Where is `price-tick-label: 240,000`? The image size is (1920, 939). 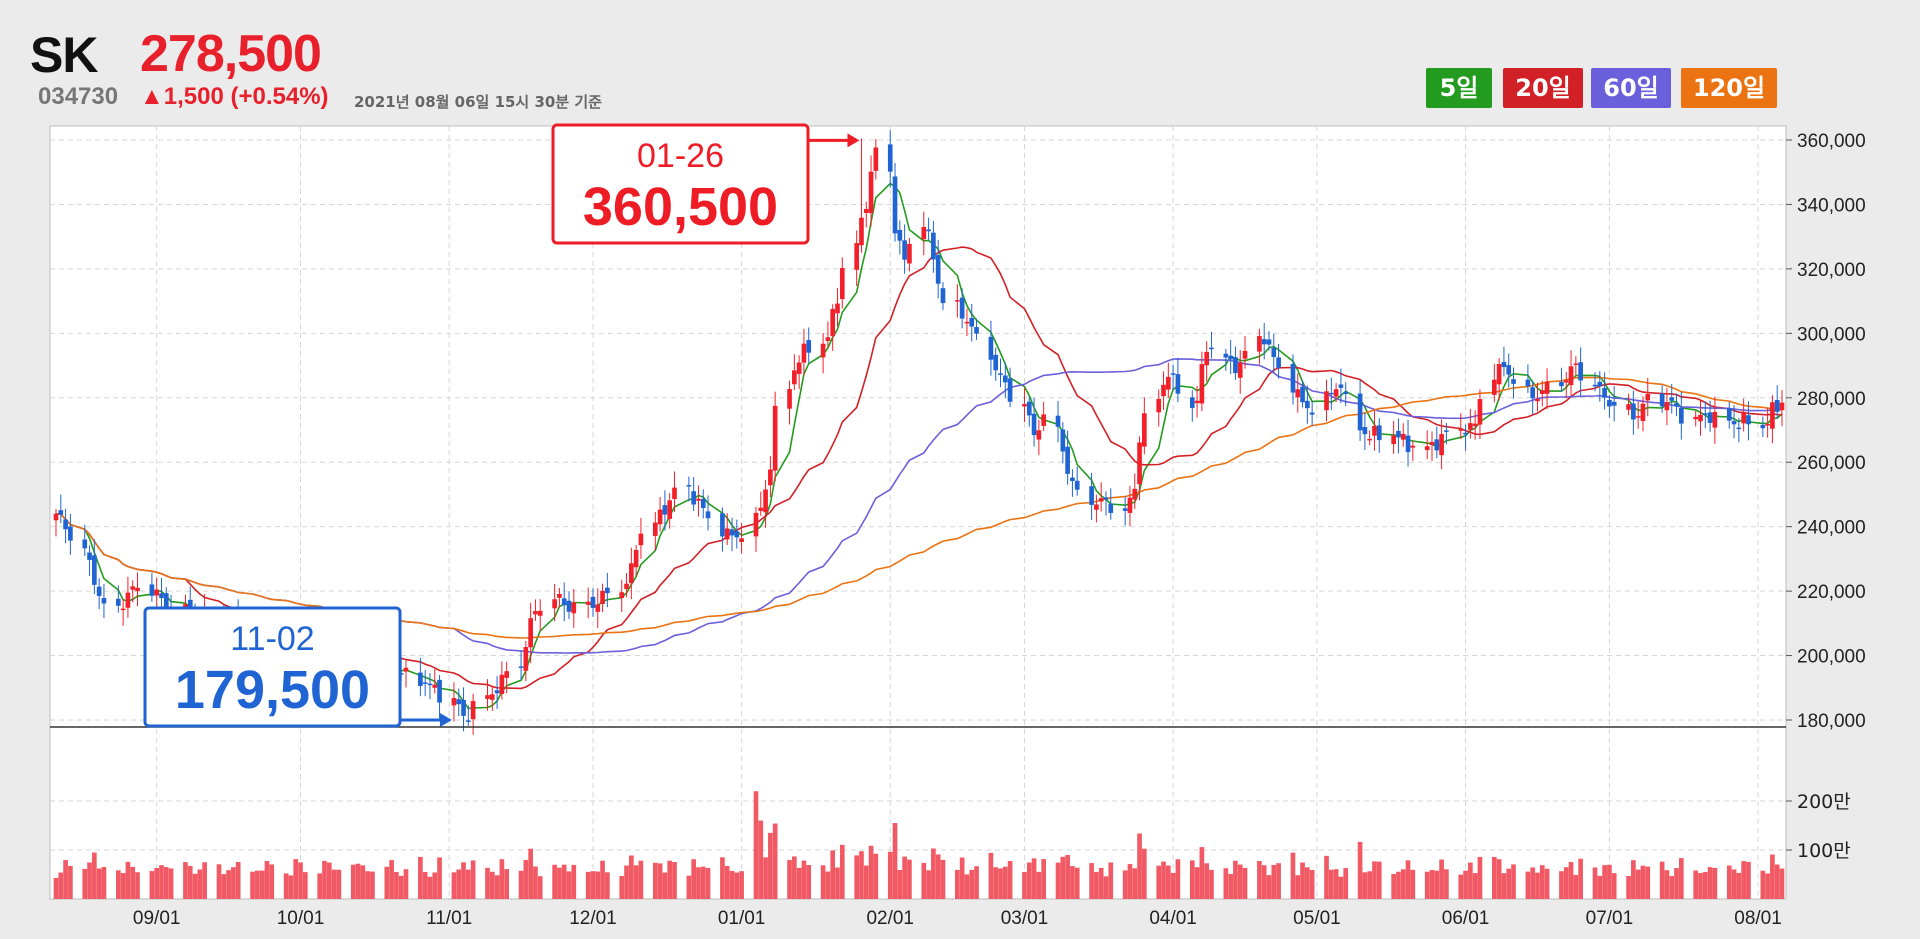
price-tick-label: 240,000 is located at coordinates (1831, 528).